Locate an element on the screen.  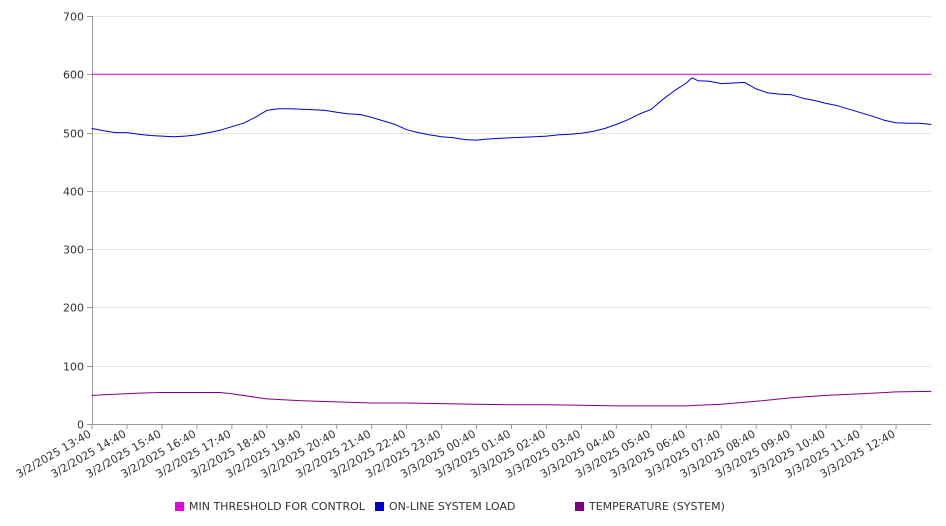
legend-item-min-threshold: MIN THRESHOLD FOR CONTROL is located at coordinates (270, 506).